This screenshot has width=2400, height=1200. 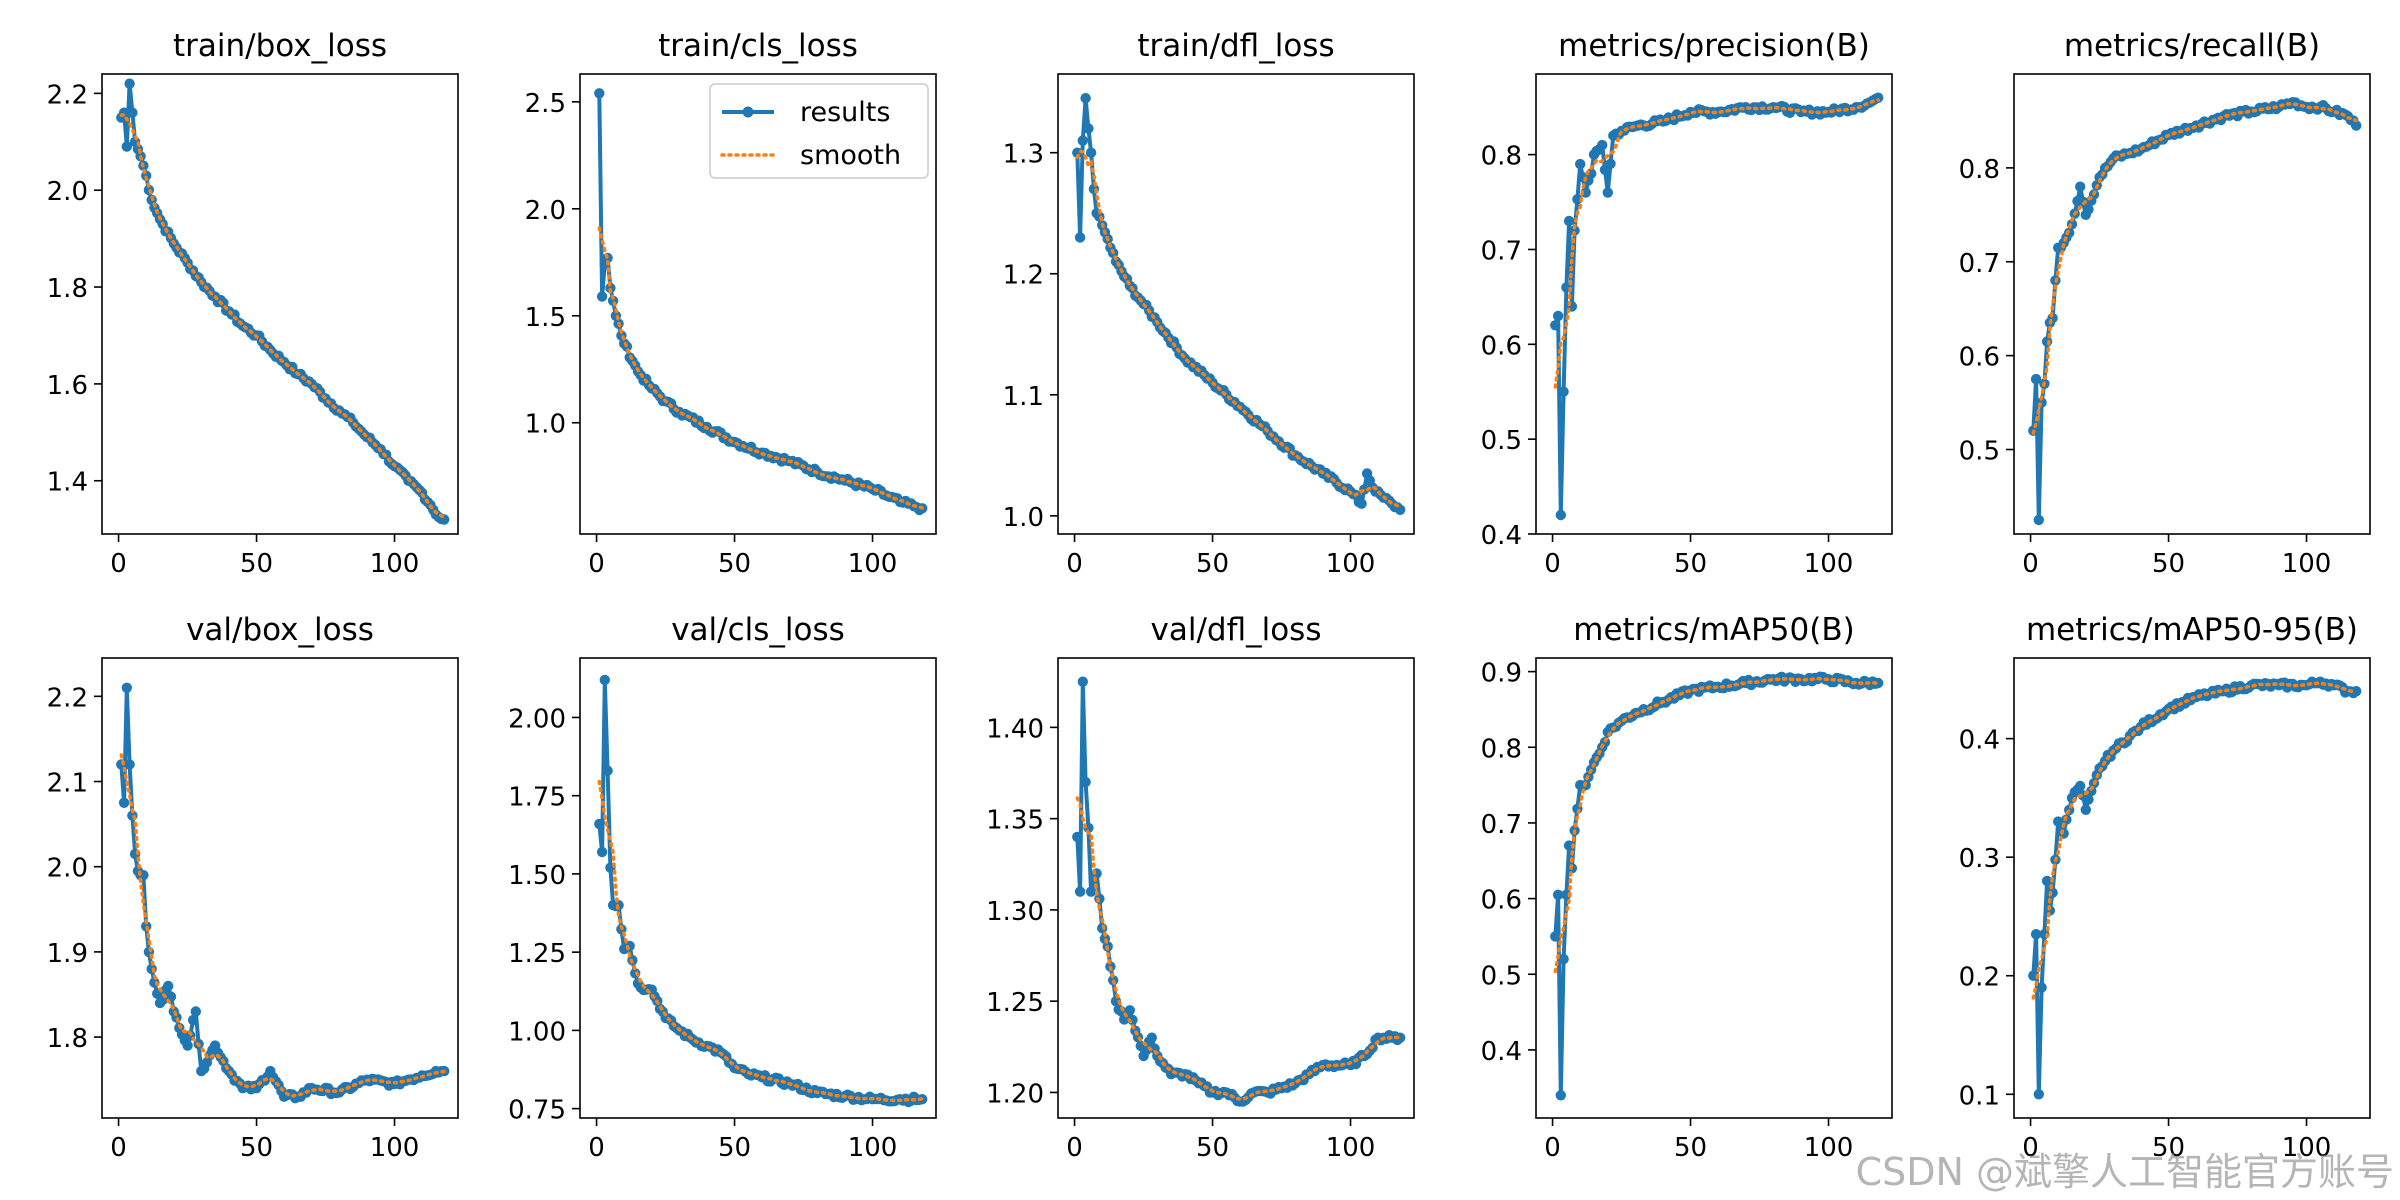 What do you see at coordinates (1713, 630) in the screenshot?
I see `subplot-title: metrics/mAP50(B)` at bounding box center [1713, 630].